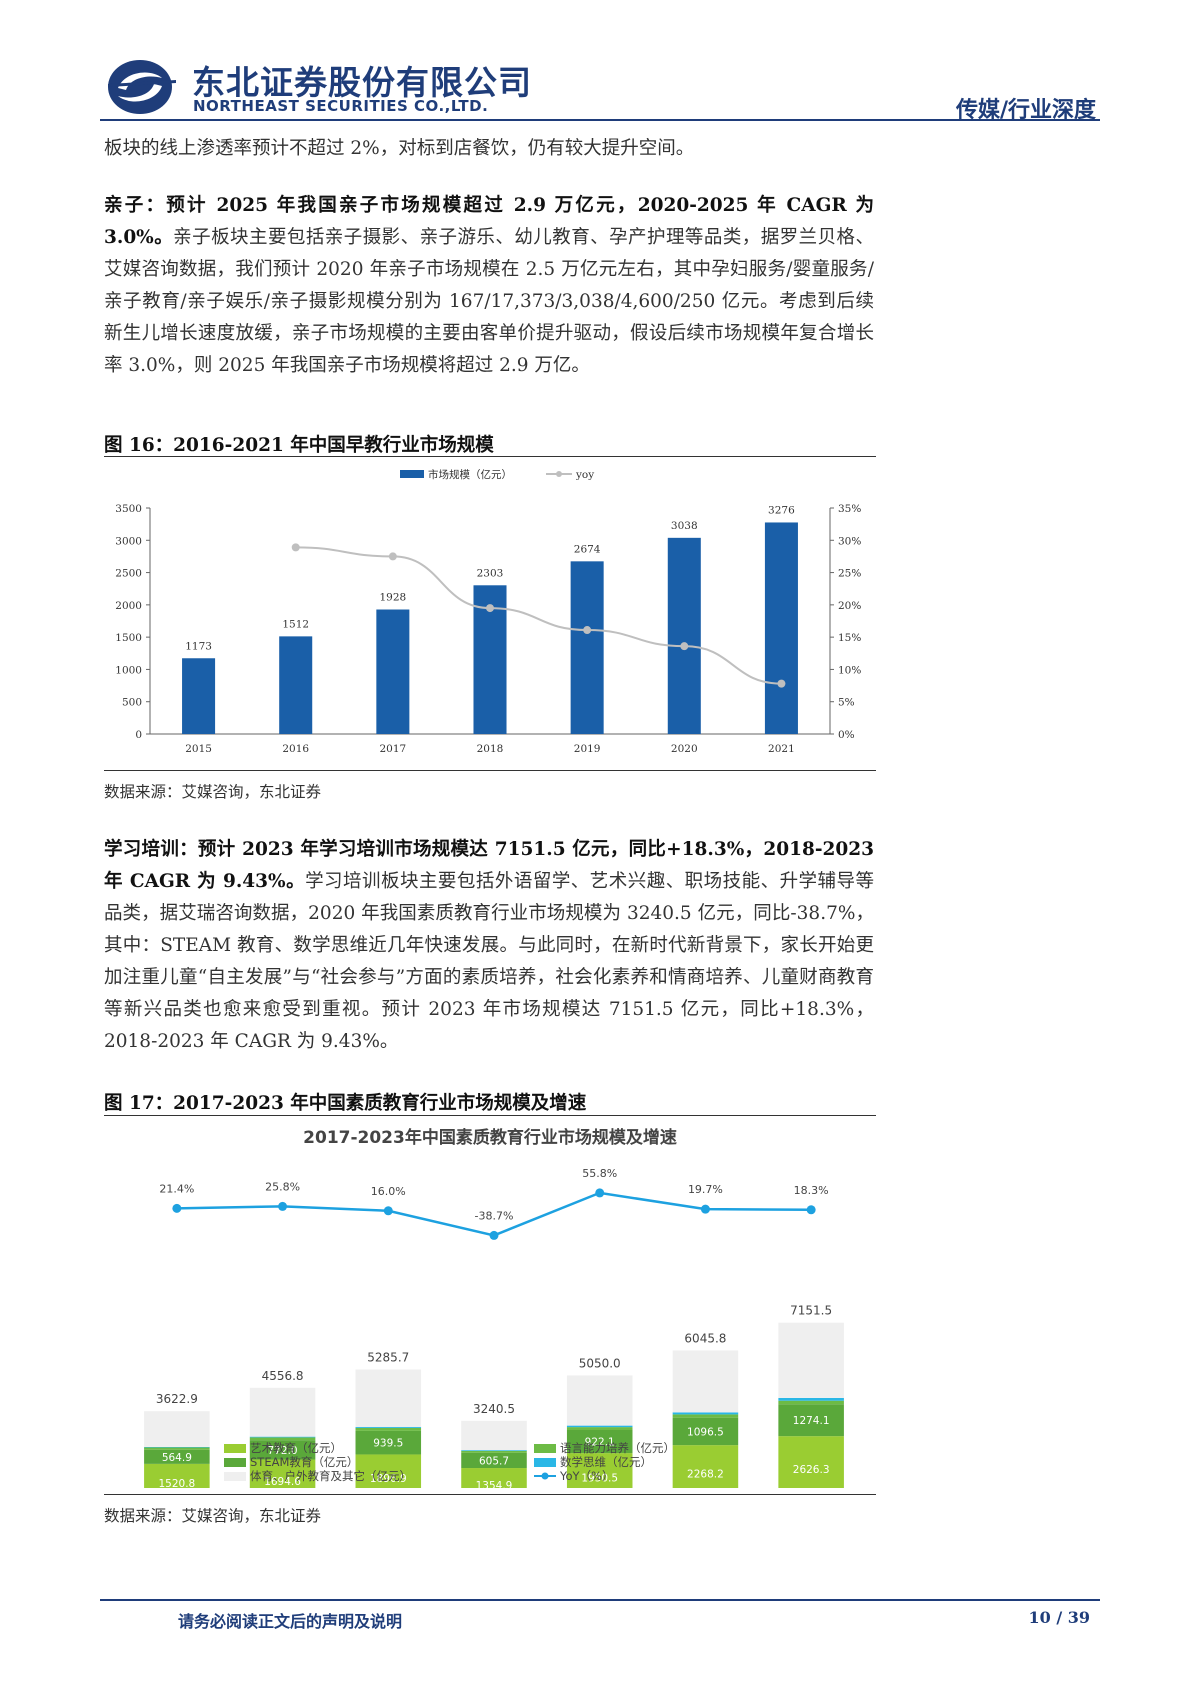 The width and height of the screenshot is (1200, 1698). What do you see at coordinates (412, 474) in the screenshot?
I see `legend-bar-swatch` at bounding box center [412, 474].